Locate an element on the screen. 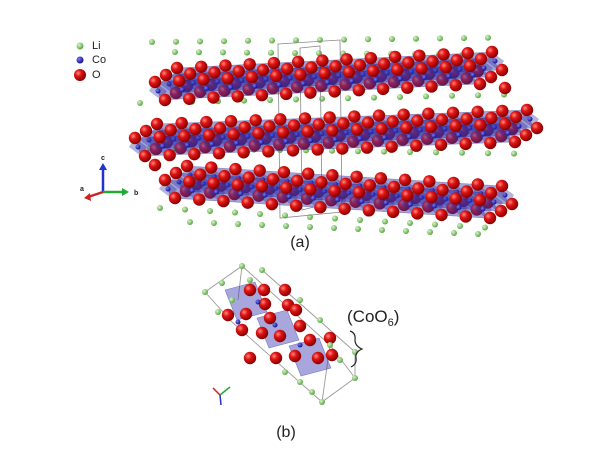 This screenshot has height=450, width=600. structure-b is located at coordinates (280, 334).